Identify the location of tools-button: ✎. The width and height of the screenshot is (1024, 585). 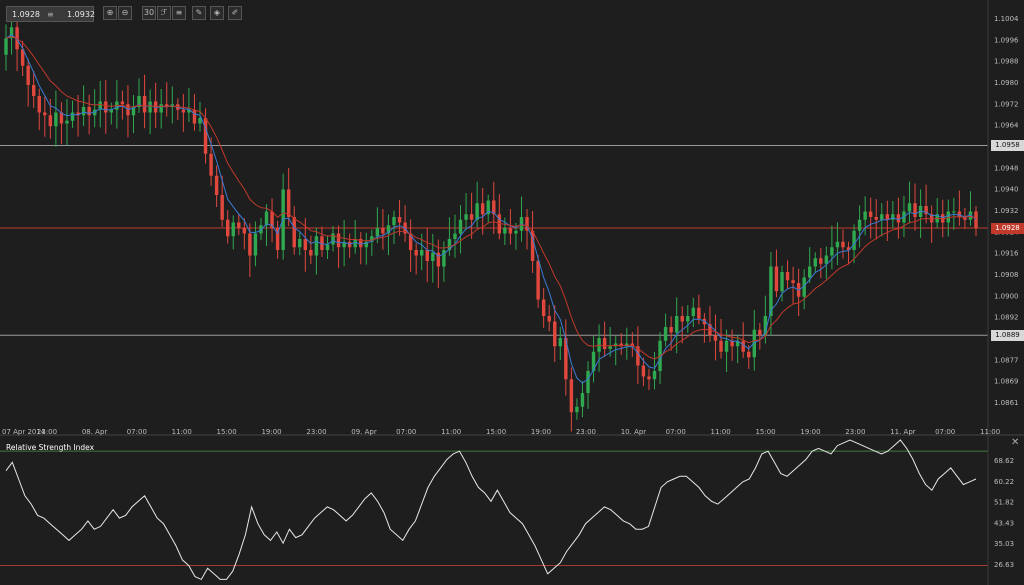
(199, 13).